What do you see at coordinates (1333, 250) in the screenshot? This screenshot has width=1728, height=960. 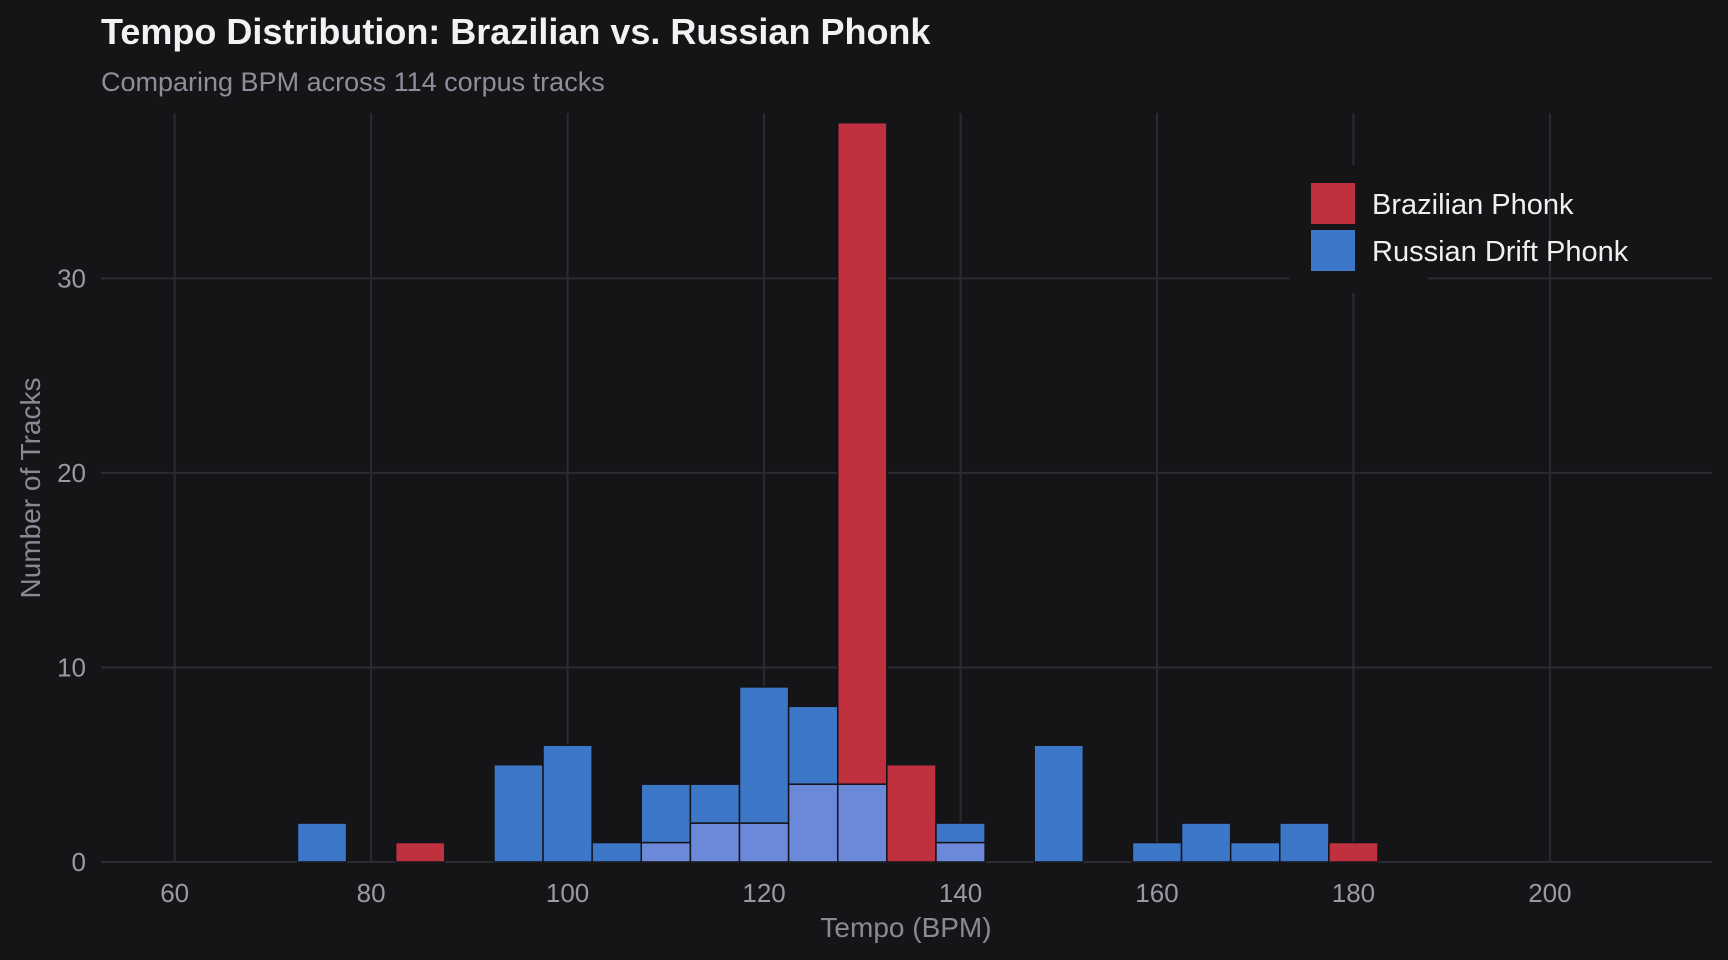 I see `legend-swatch-russian` at bounding box center [1333, 250].